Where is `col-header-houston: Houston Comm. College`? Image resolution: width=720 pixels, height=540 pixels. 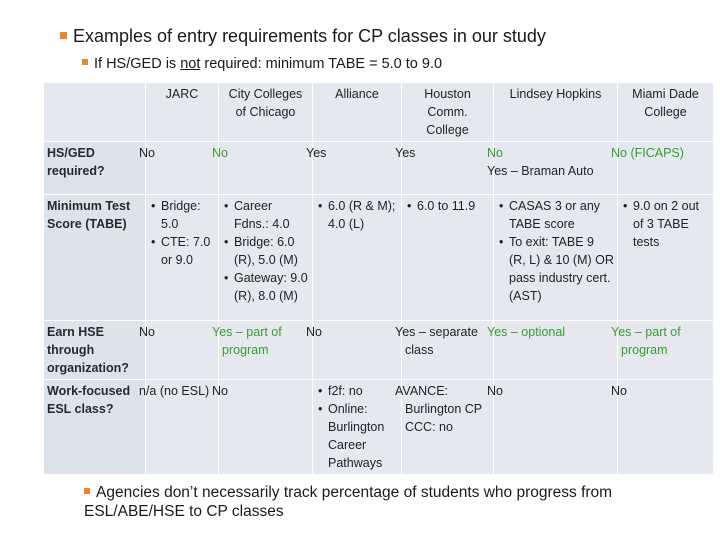 col-header-houston: Houston Comm. College is located at coordinates (447, 112).